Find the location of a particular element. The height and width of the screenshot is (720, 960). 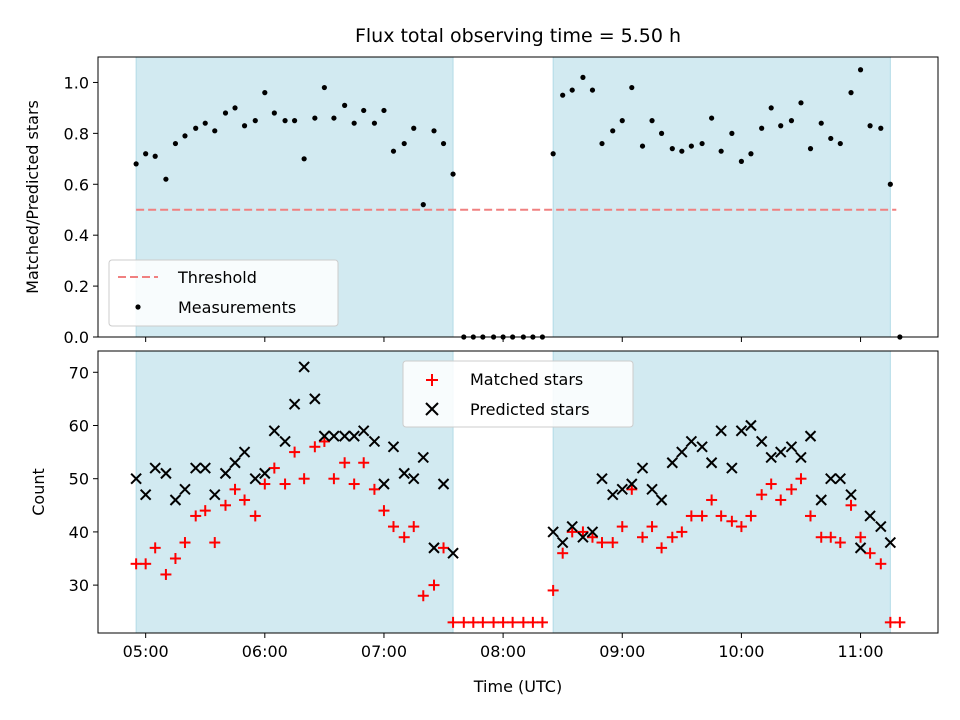

count-legend: Matched stars Predicted stars is located at coordinates (518, 394).